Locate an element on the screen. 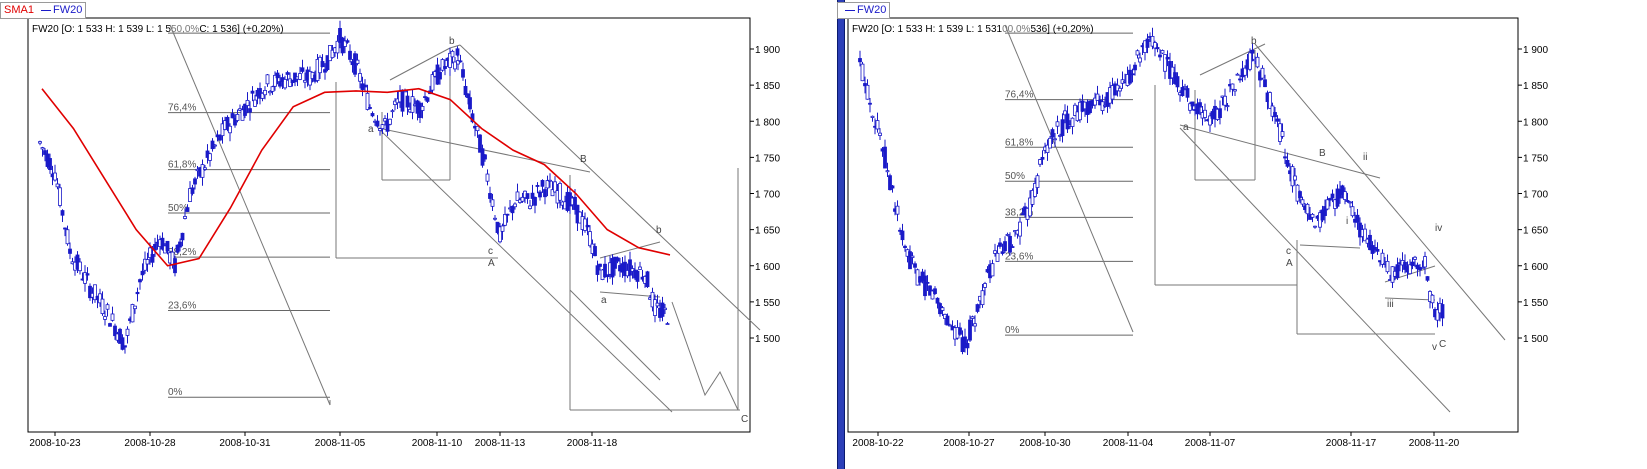 This screenshot has width=1647, height=469. wave-label: C is located at coordinates (1442, 344).